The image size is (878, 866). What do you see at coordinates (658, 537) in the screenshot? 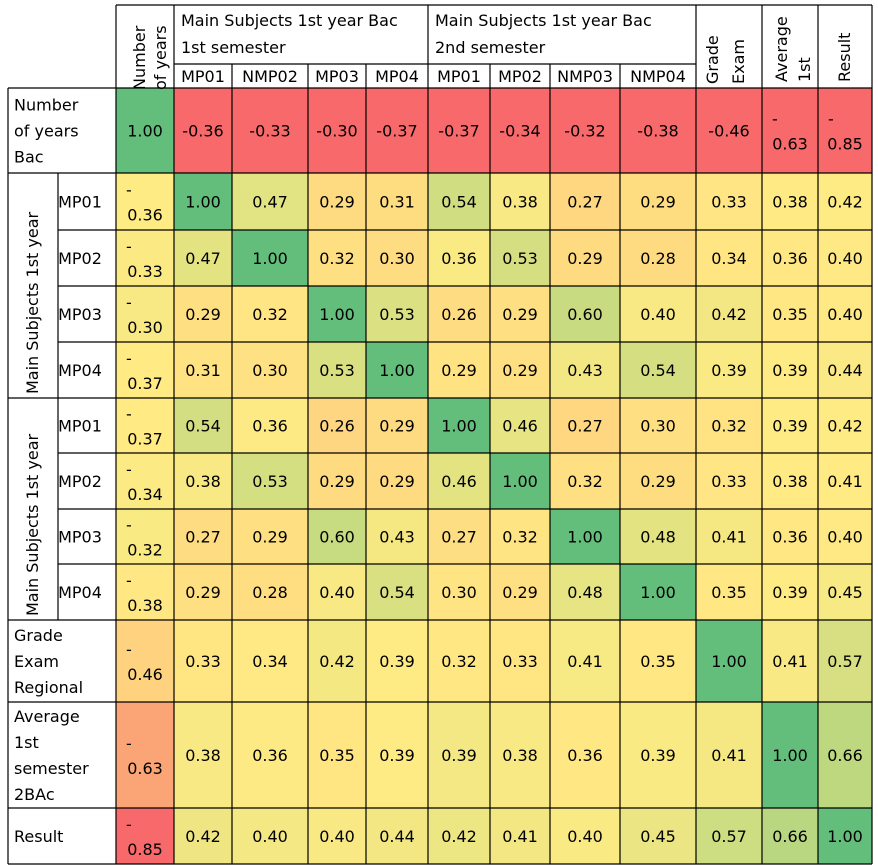
I see `cell-value: 0.48` at bounding box center [658, 537].